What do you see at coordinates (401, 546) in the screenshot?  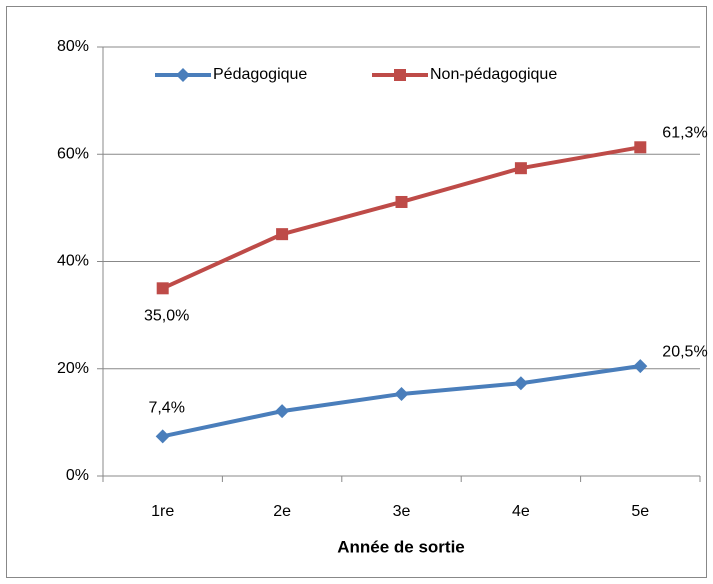 I see `x-axis-title: Année de sortie` at bounding box center [401, 546].